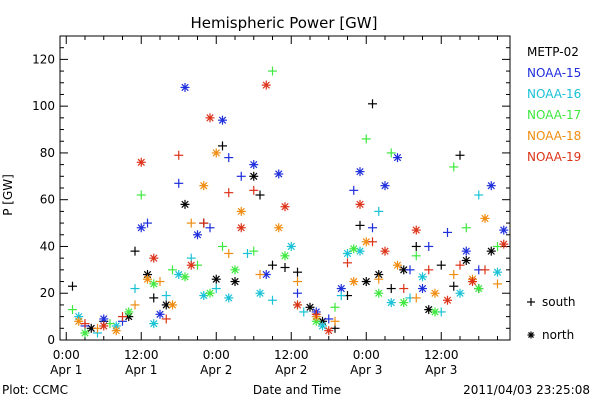 Image resolution: width=600 pixels, height=400 pixels. What do you see at coordinates (559, 302) in the screenshot?
I see `marker-legend-label: south` at bounding box center [559, 302].